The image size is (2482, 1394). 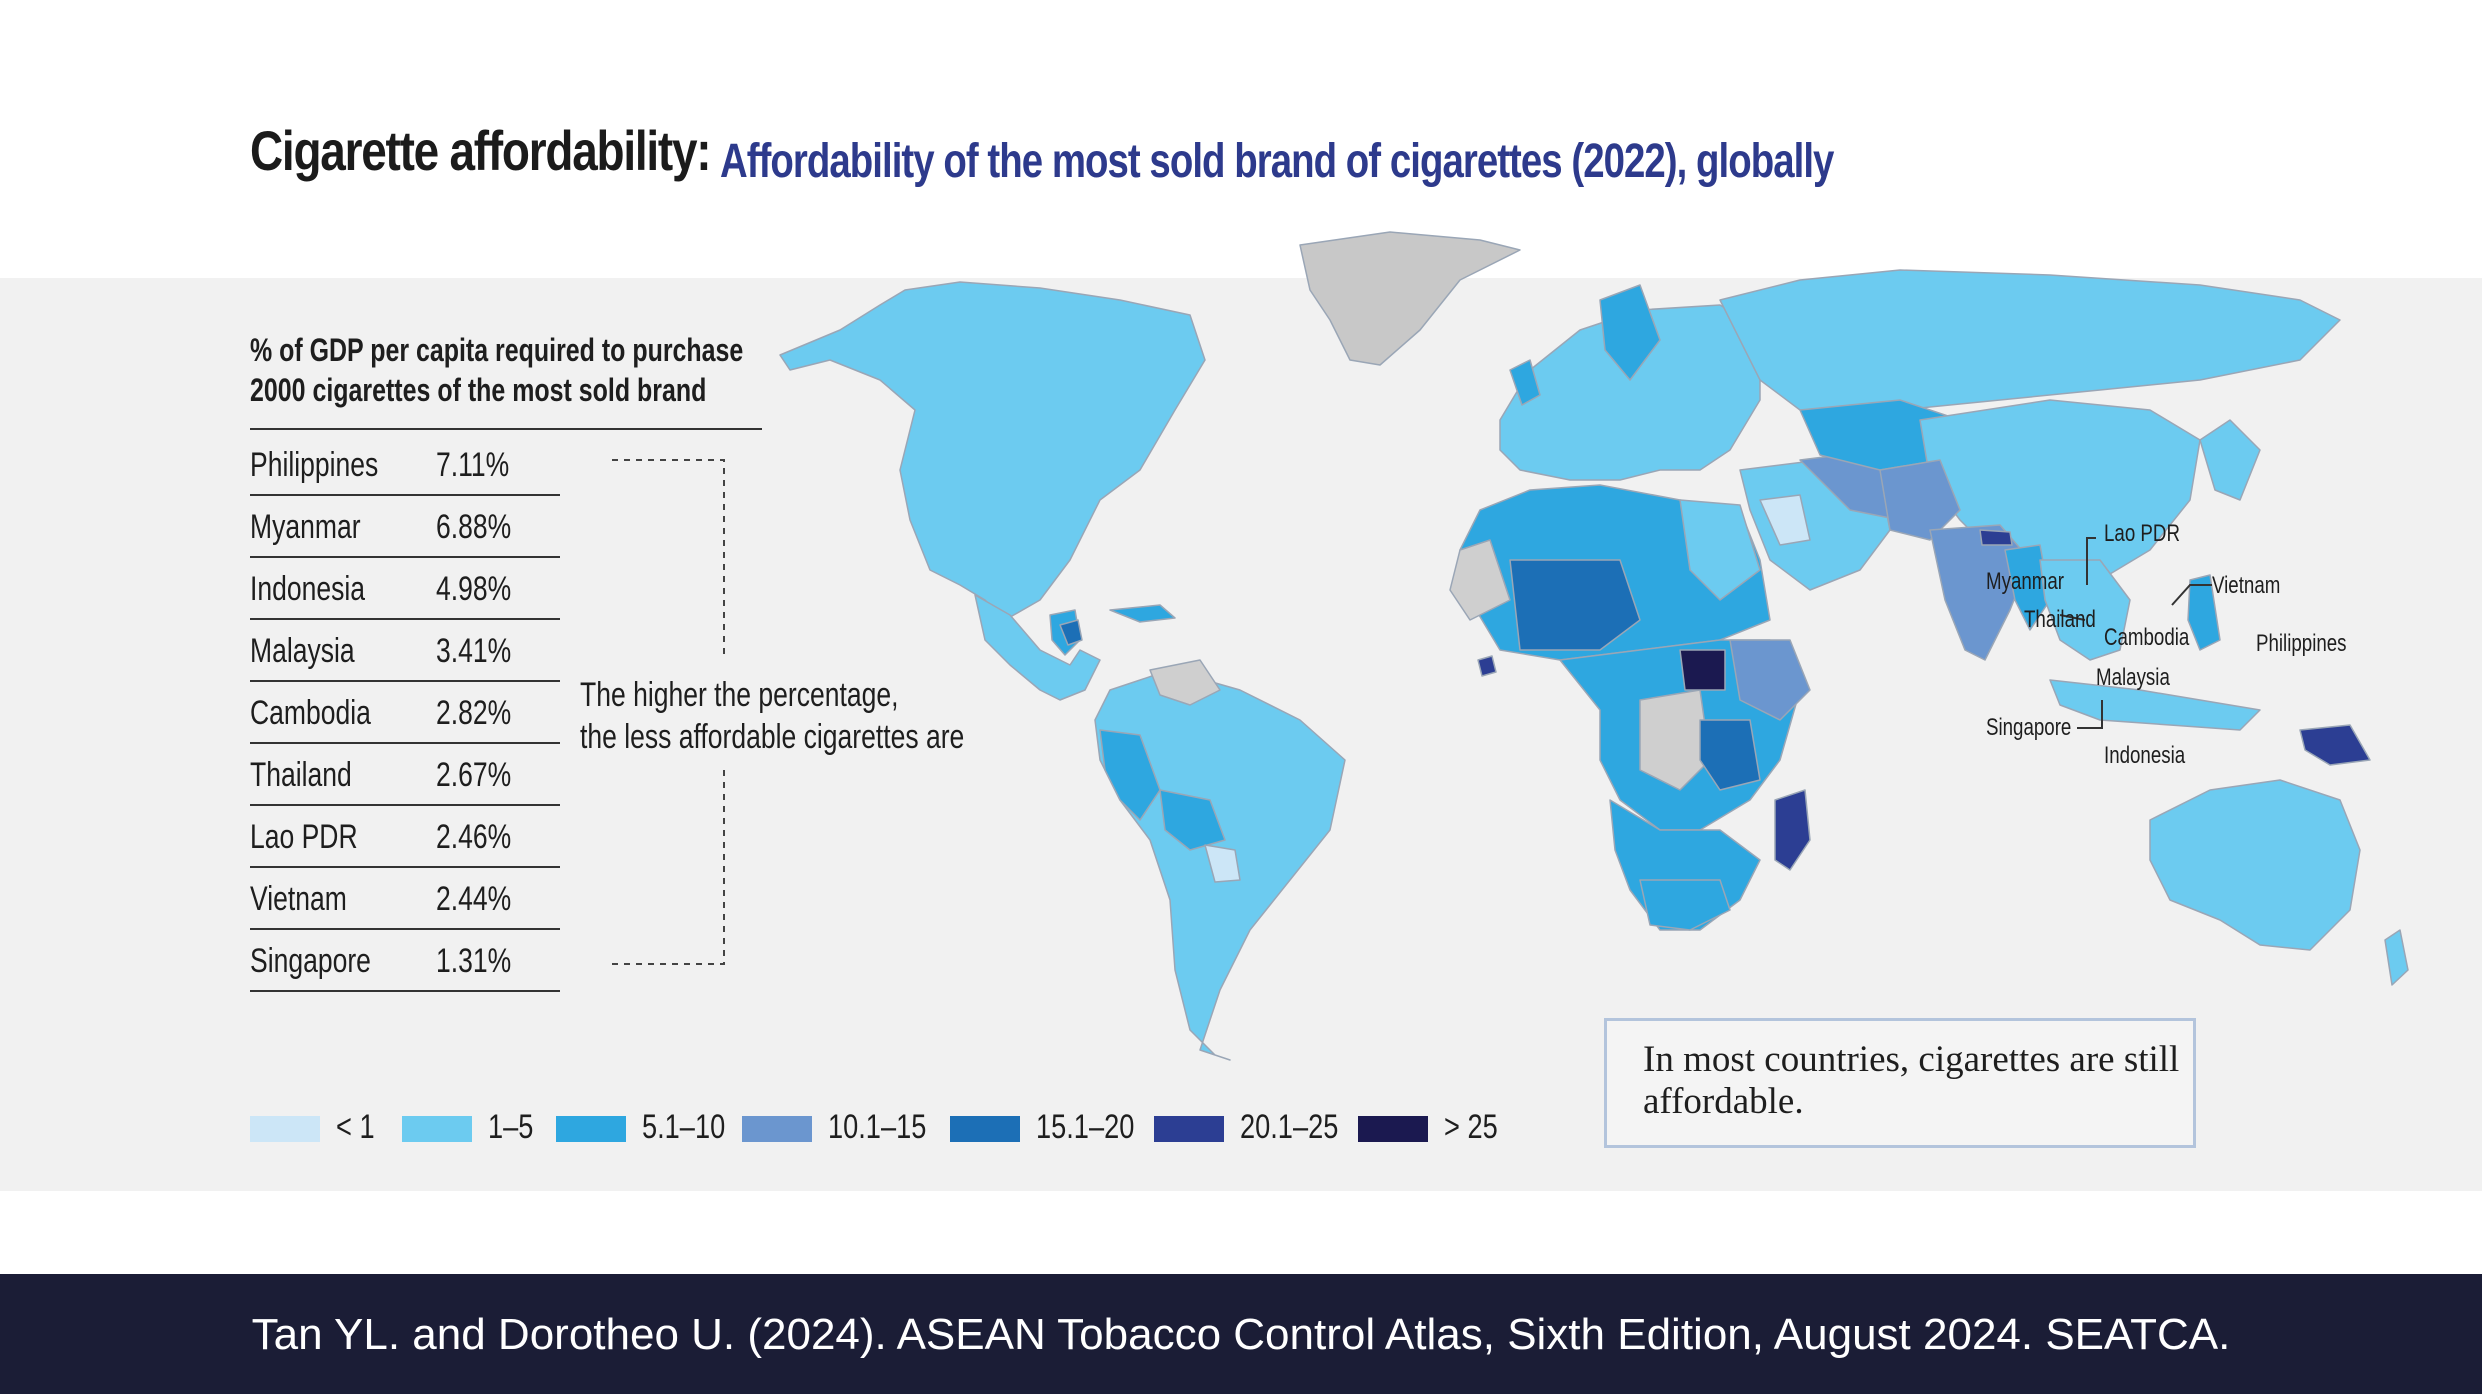 I want to click on legend-label: 15.1–20, so click(x=1085, y=1127).